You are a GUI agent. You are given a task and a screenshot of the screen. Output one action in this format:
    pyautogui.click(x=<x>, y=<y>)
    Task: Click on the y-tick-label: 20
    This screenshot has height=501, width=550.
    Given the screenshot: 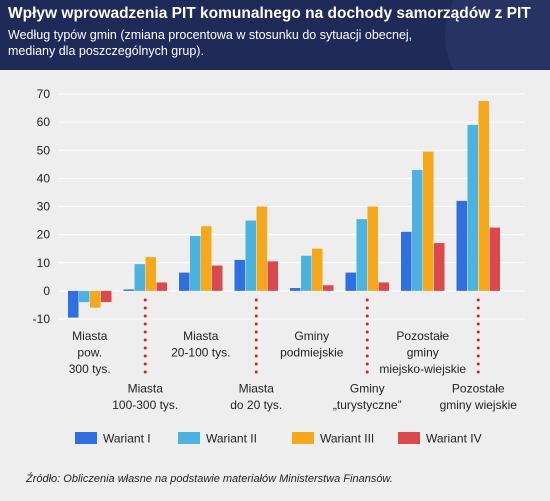 What is the action you would take?
    pyautogui.click(x=44, y=235)
    